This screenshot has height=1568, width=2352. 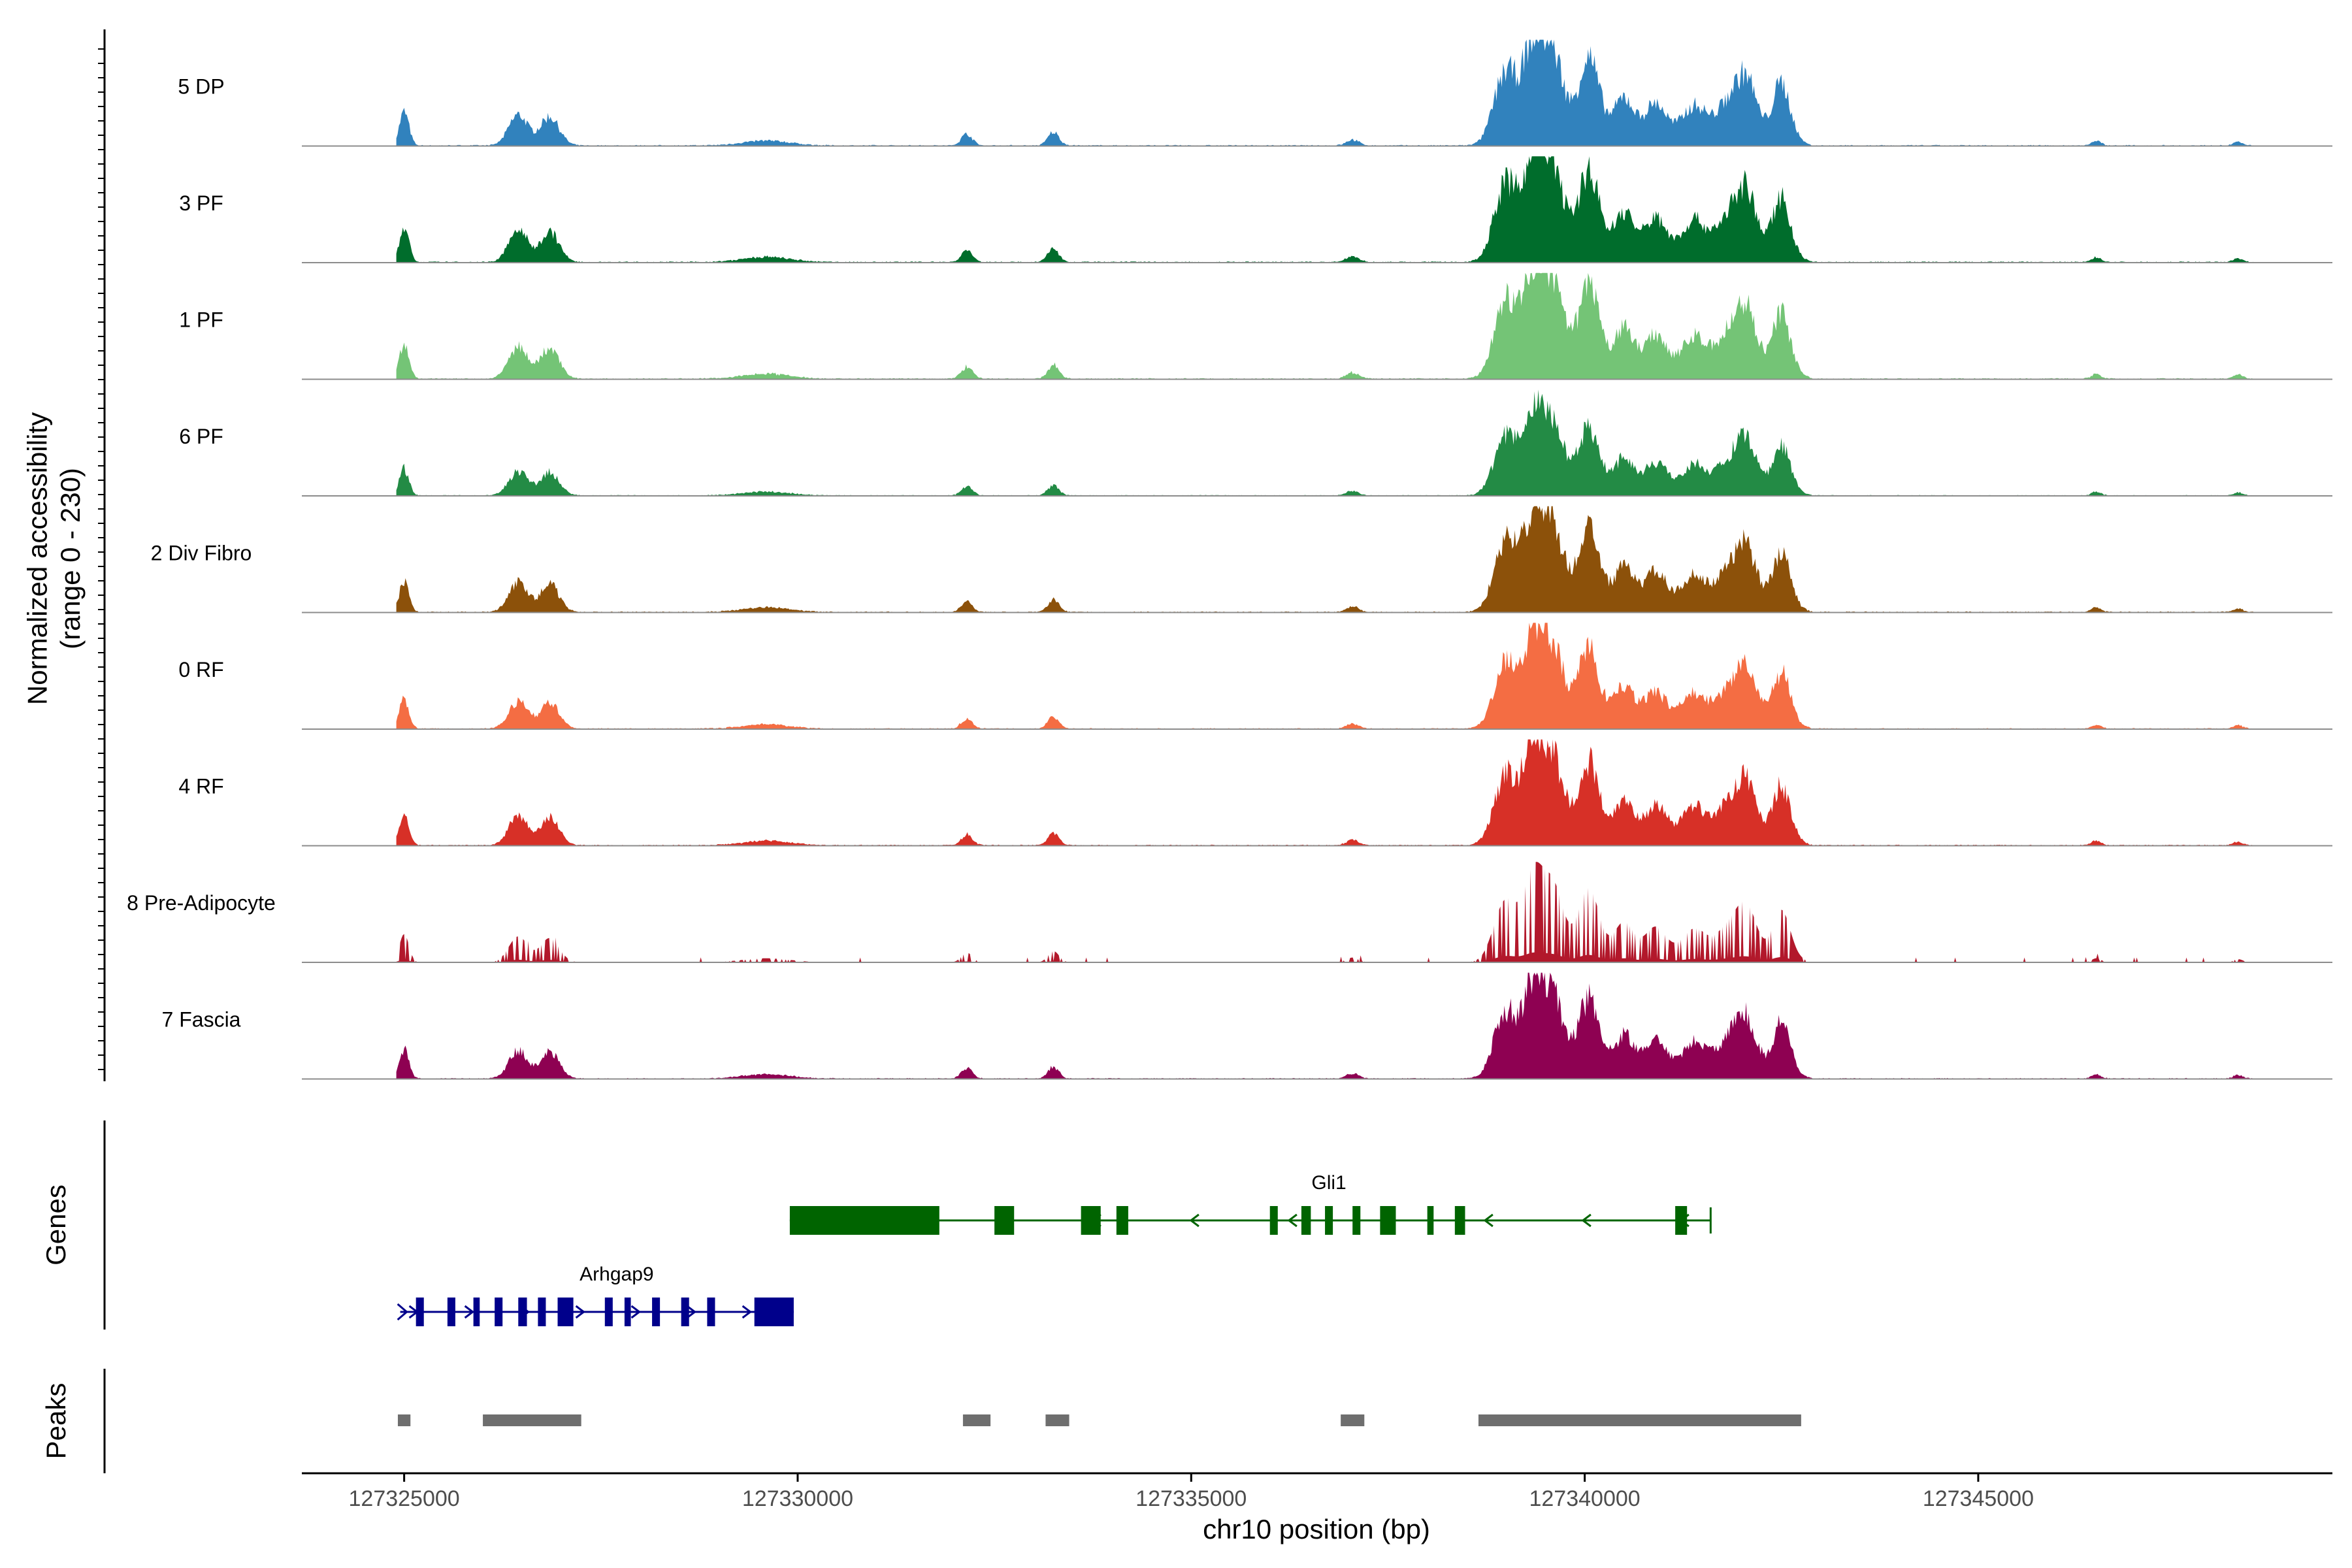 I want to click on coverage-track: 5 DP, so click(x=1255, y=93).